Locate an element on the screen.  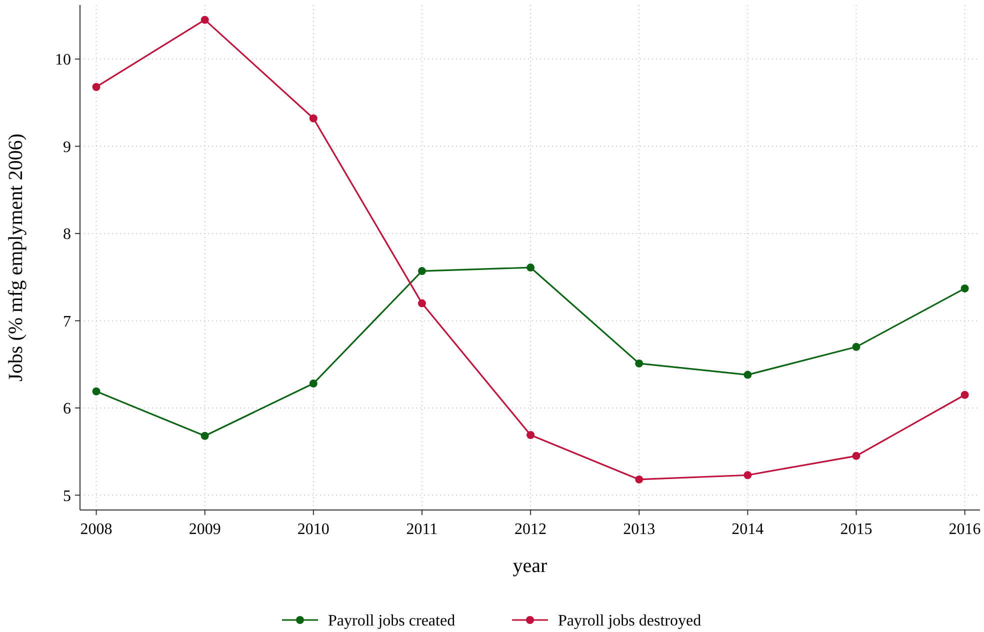
legend-label: Payroll jobs created is located at coordinates (392, 621).